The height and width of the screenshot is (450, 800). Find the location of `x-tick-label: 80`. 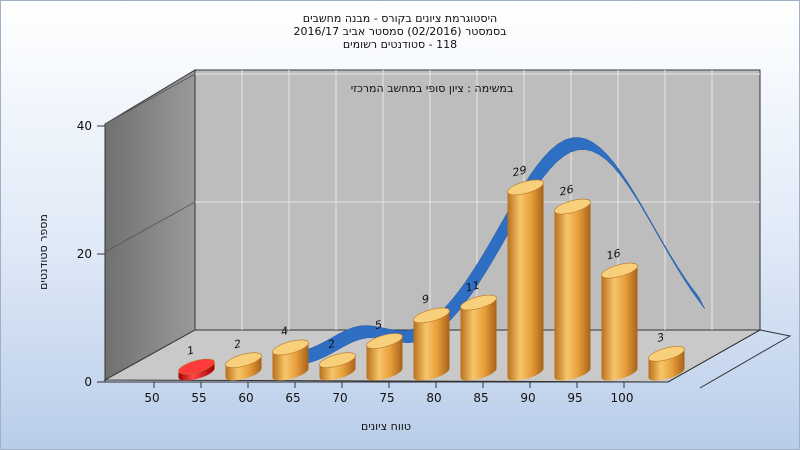

x-tick-label: 80 is located at coordinates (433, 398).